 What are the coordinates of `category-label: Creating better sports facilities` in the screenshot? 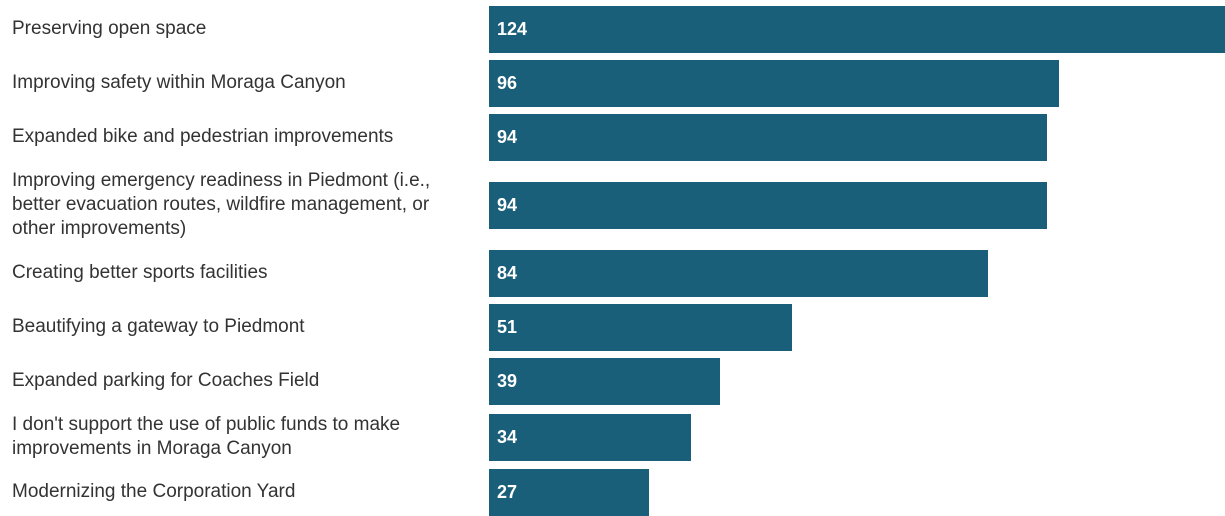 It's located at (140, 272).